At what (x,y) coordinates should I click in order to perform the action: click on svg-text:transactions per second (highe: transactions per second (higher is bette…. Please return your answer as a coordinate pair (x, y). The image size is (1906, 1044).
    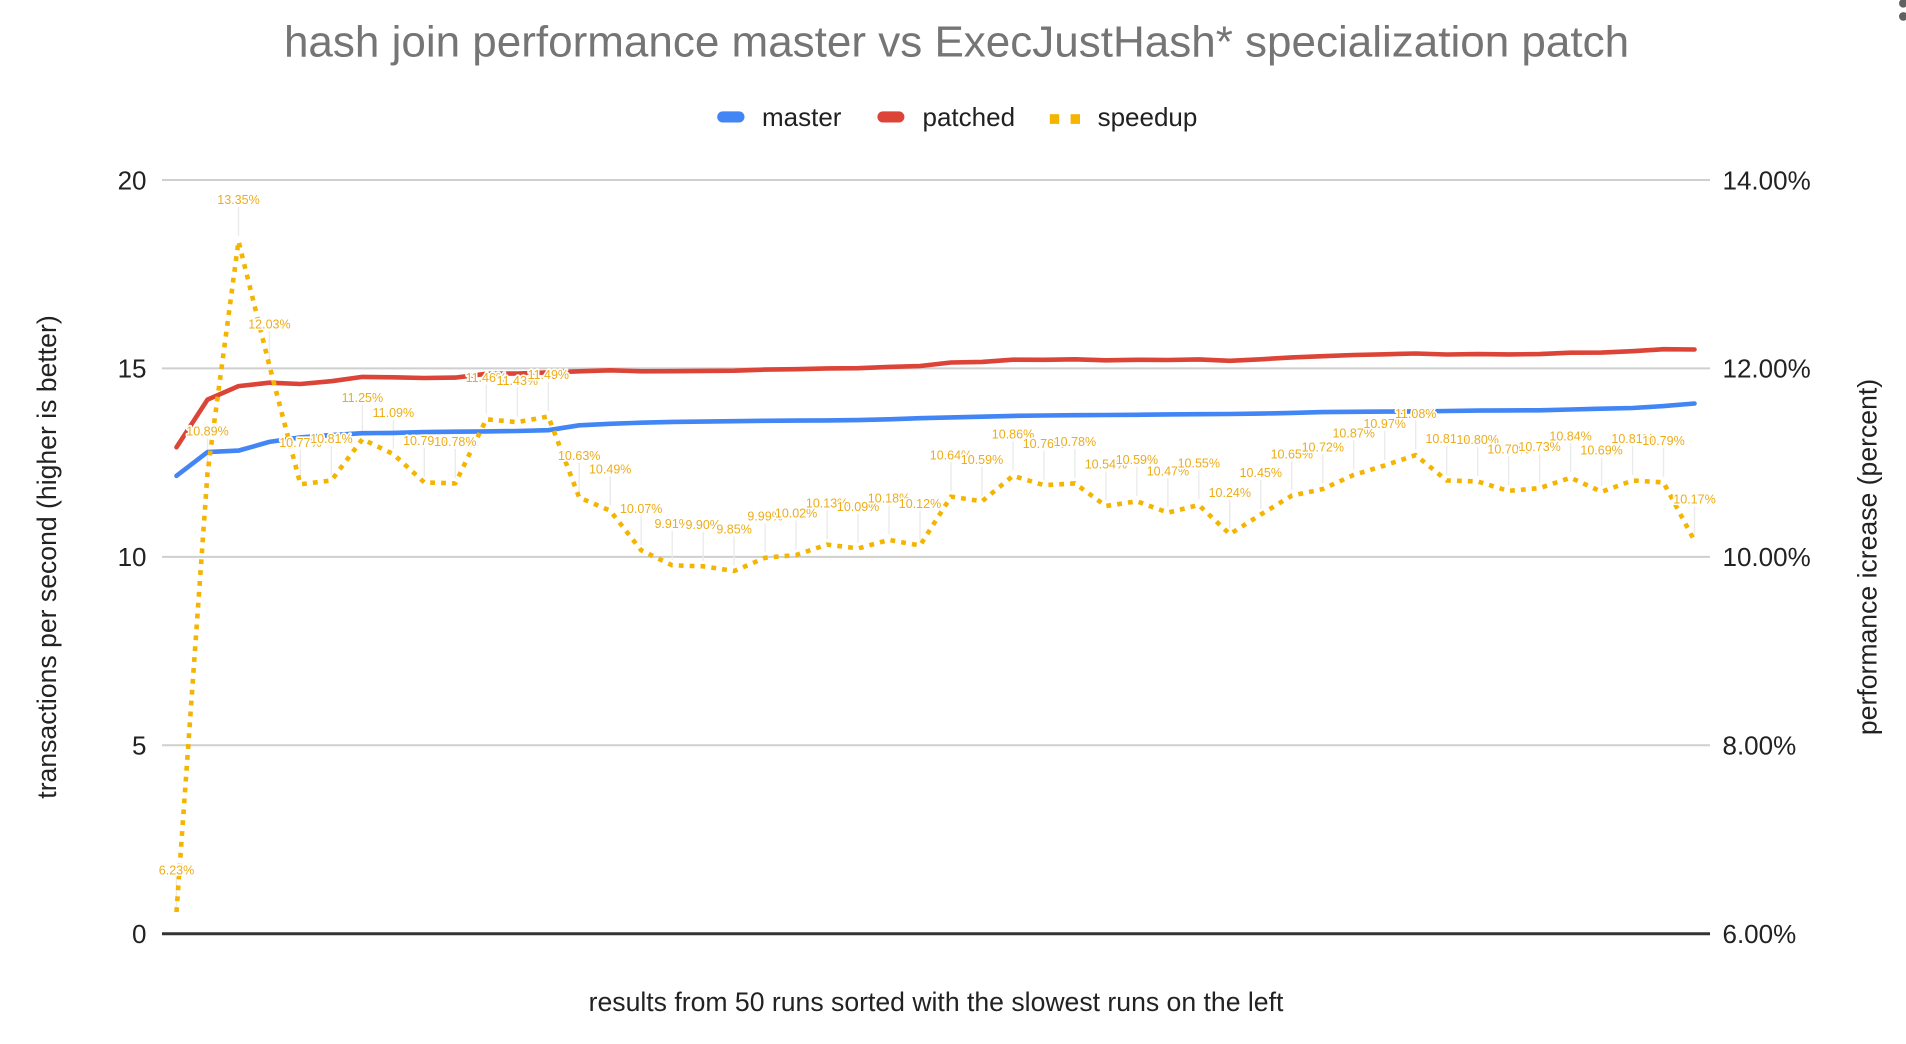
    Looking at the image, I should click on (47, 556).